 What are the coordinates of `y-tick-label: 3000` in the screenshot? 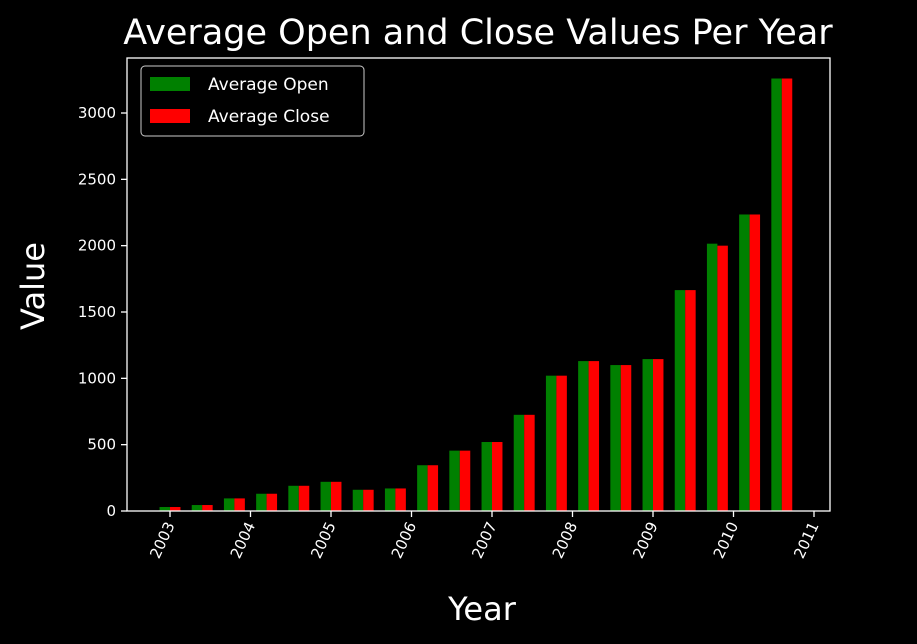 It's located at (97, 113).